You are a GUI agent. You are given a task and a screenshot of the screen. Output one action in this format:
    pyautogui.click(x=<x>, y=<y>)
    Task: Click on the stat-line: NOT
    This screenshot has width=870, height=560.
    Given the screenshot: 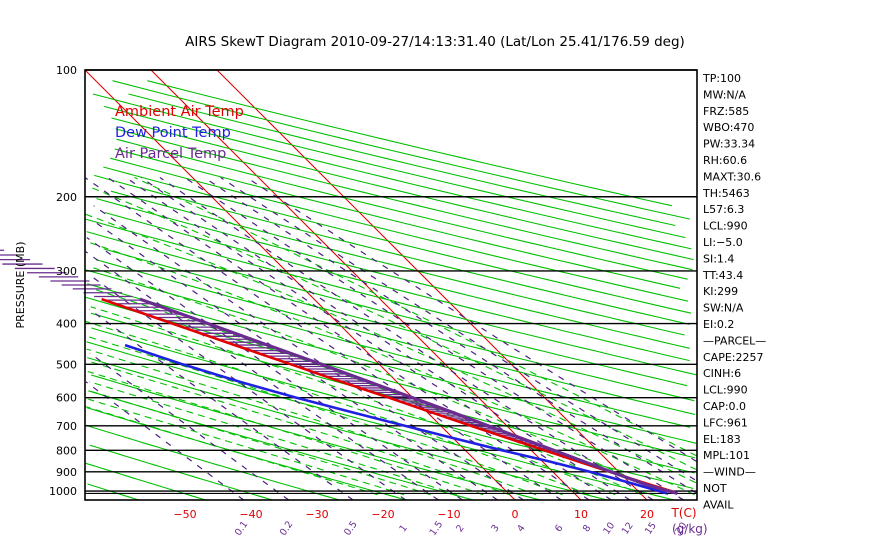 What is the action you would take?
    pyautogui.click(x=715, y=488)
    